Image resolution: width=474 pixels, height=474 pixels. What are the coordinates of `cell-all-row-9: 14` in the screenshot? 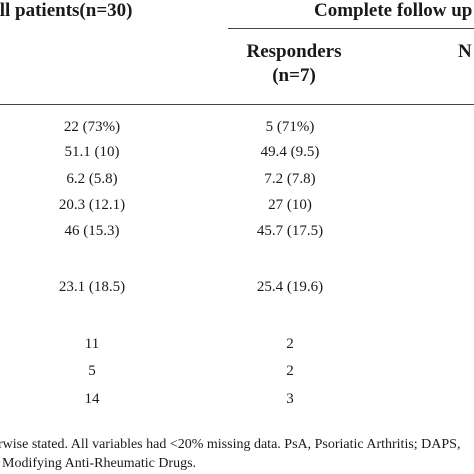 It's located at (92, 399).